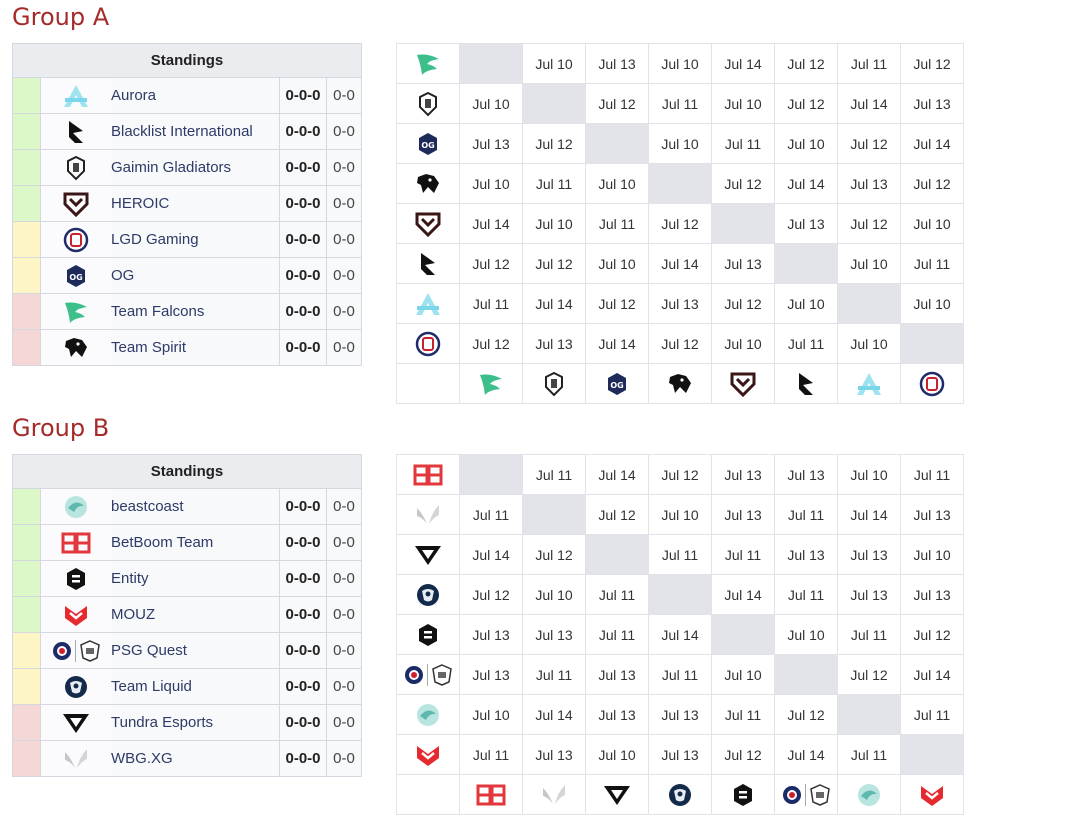 This screenshot has width=1073, height=823. Describe the element at coordinates (195, 95) in the screenshot. I see `team-name-link: Aurora` at that location.